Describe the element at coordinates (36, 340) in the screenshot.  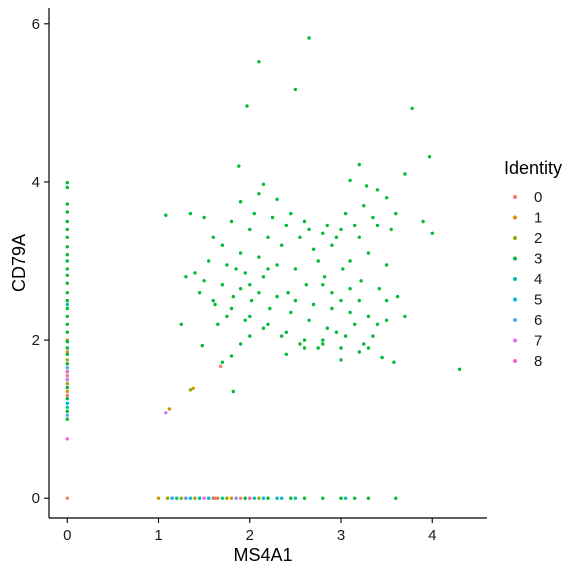
I see `y-tick-label: 2` at that location.